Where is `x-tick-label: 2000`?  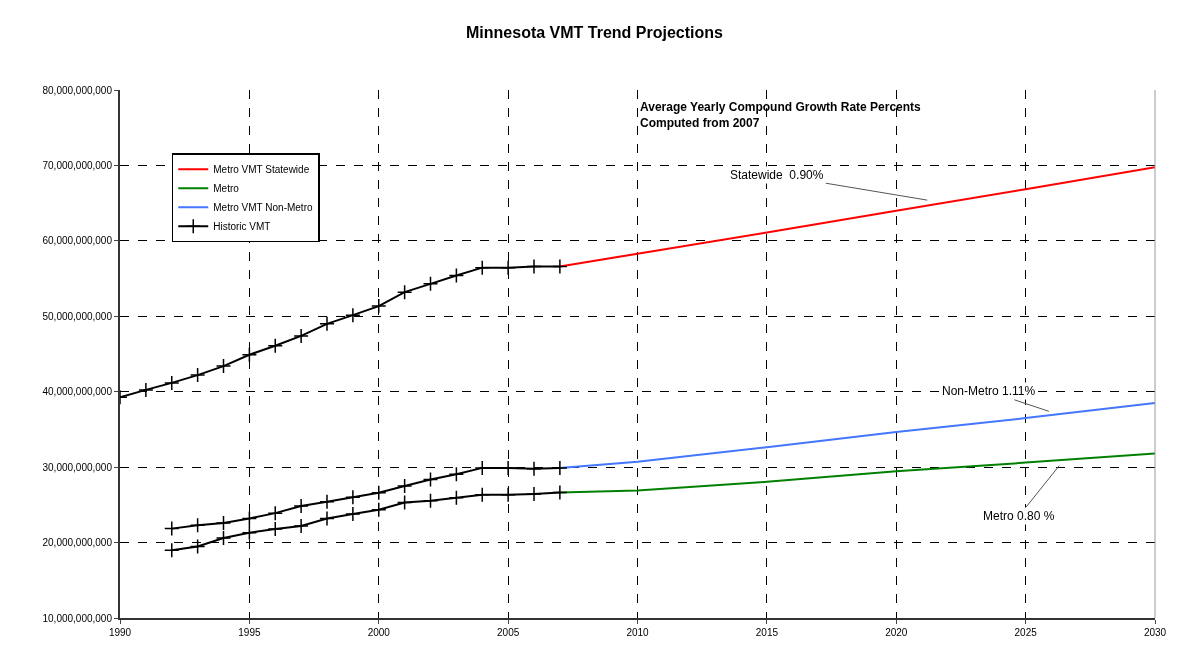 x-tick-label: 2000 is located at coordinates (379, 632).